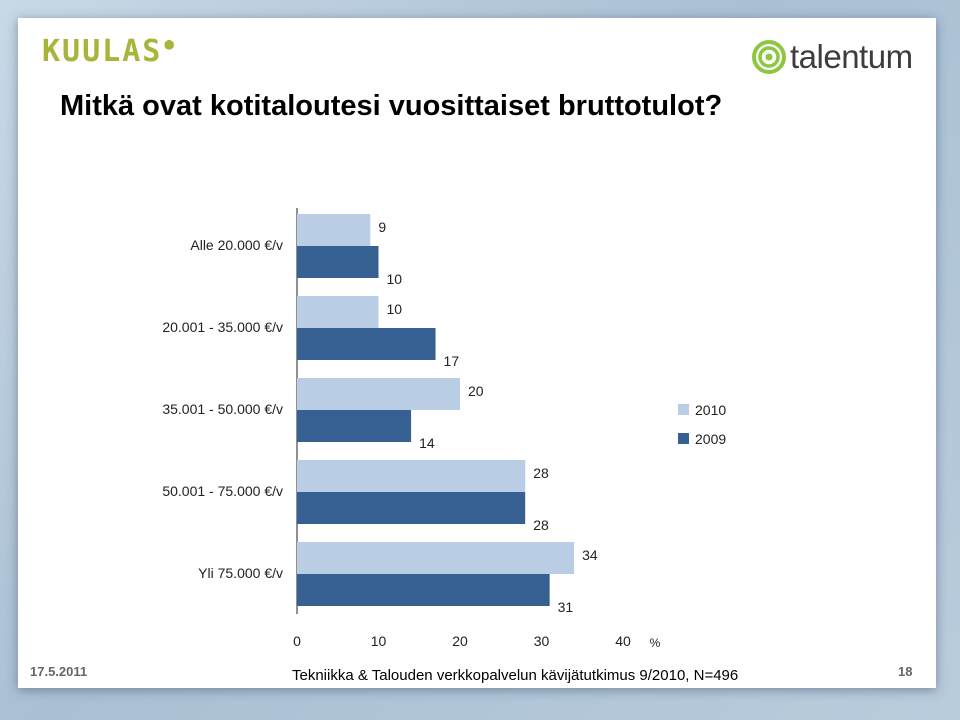 The width and height of the screenshot is (960, 720). What do you see at coordinates (395, 279) in the screenshot?
I see `data-label-2009: 10` at bounding box center [395, 279].